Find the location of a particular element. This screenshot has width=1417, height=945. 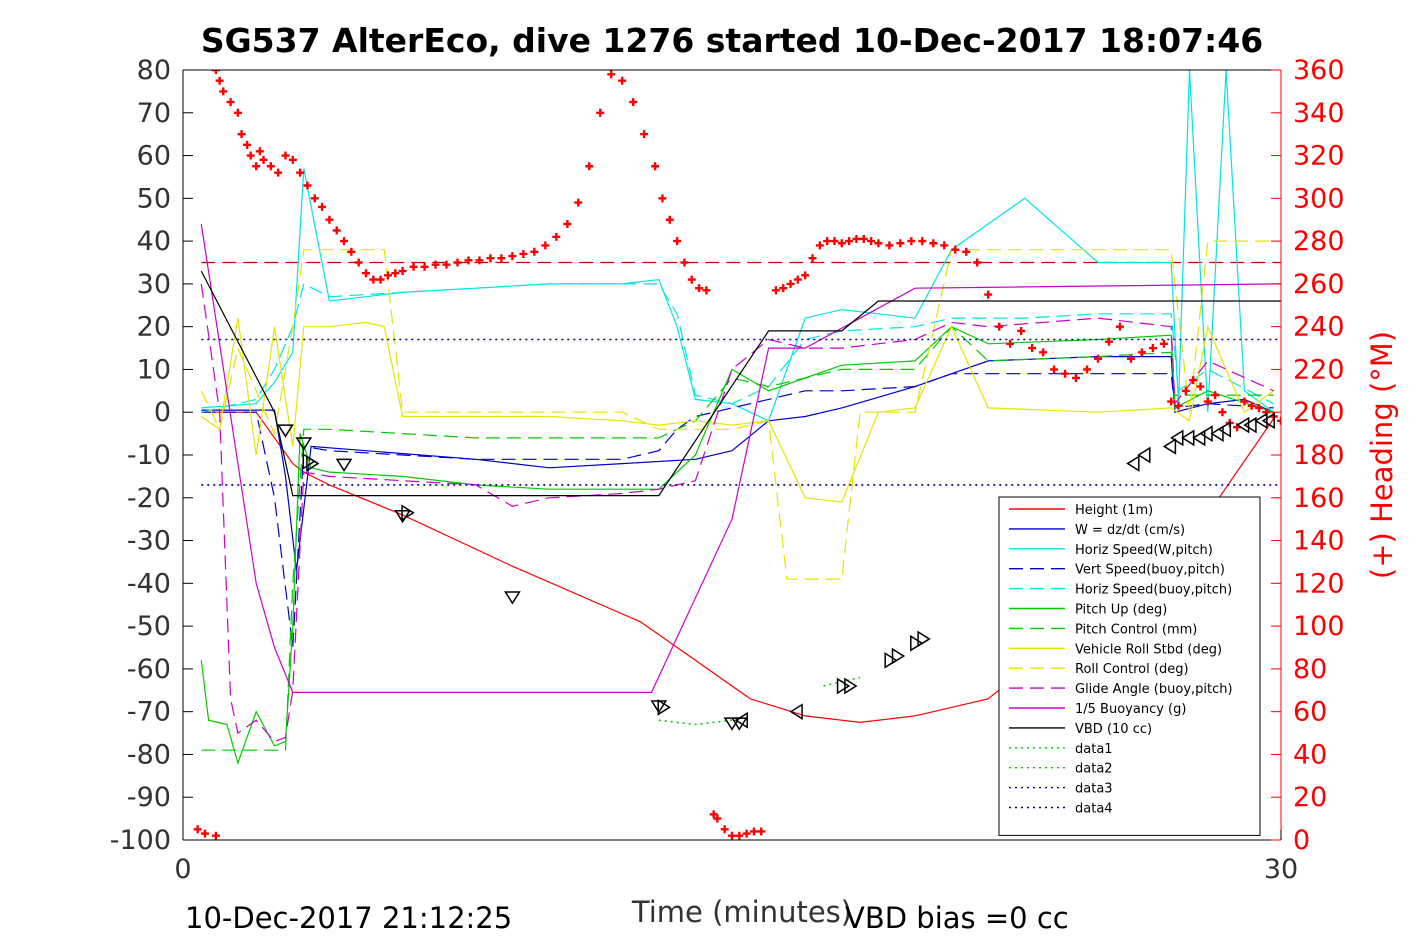

y-right-tick-label: 100 is located at coordinates (1319, 626).